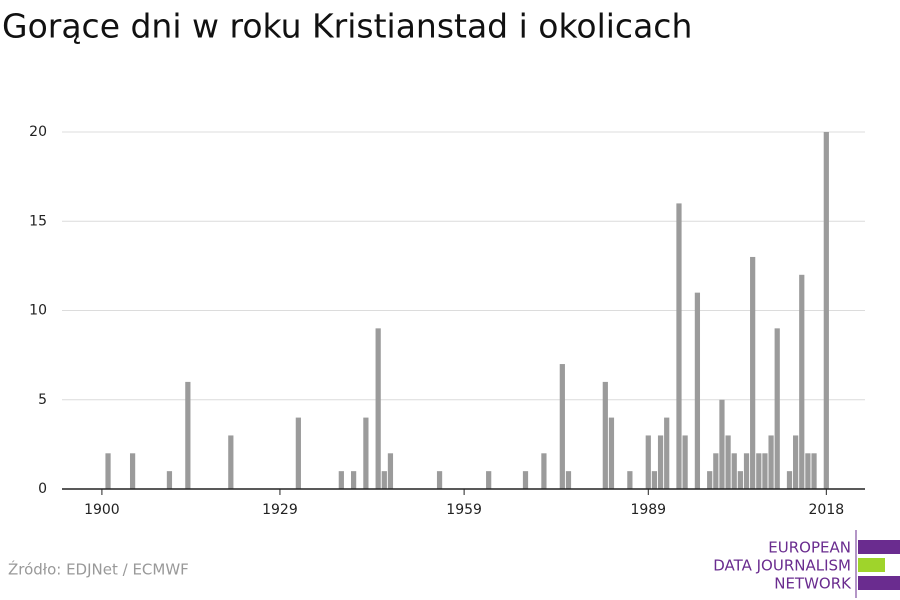 This screenshot has height=600, width=900. Describe the element at coordinates (42, 400) in the screenshot. I see `y-tick-label: 5` at that location.